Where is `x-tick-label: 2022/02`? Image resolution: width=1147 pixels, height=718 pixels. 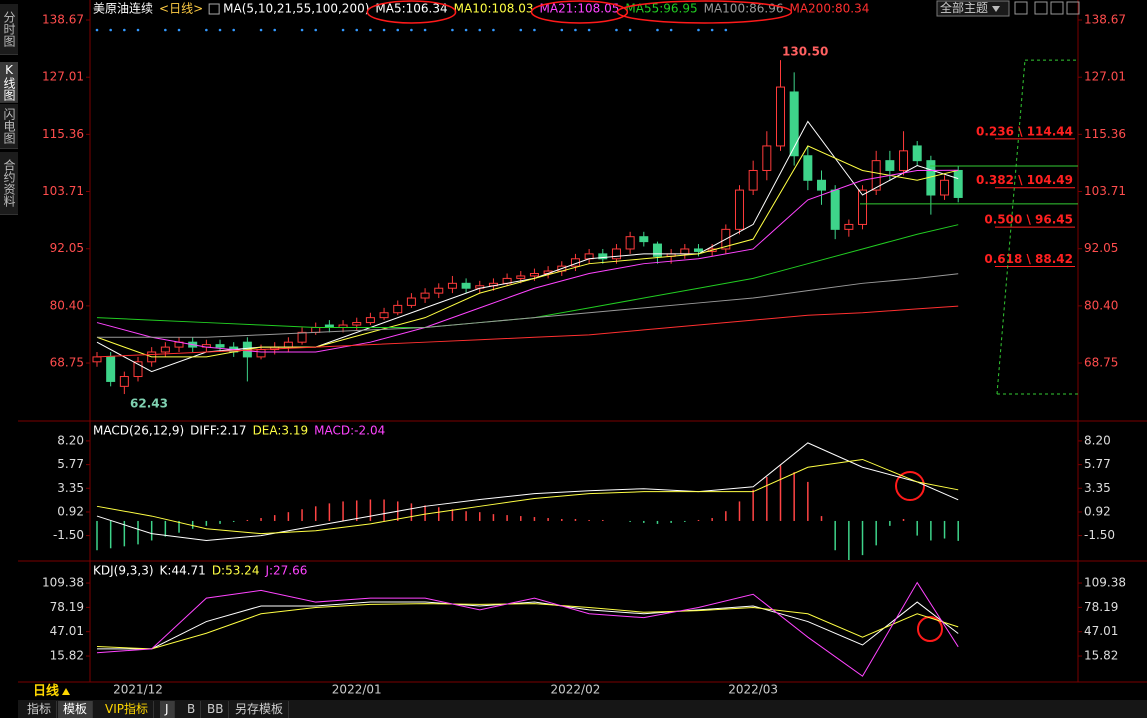
x-tick-label: 2022/02 is located at coordinates (576, 690).